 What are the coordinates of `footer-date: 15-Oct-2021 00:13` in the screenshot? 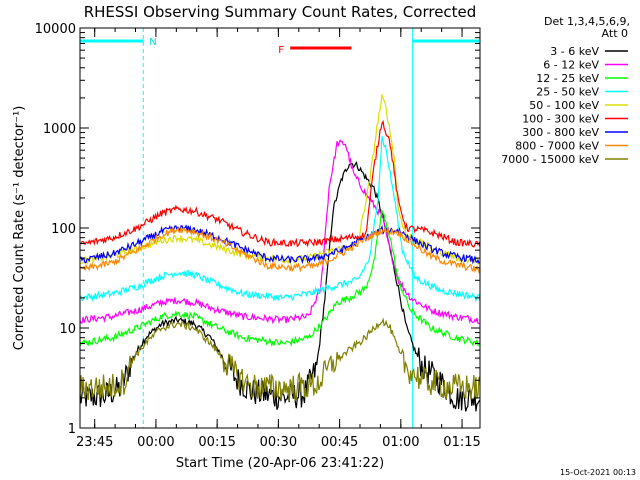 It's located at (598, 472).